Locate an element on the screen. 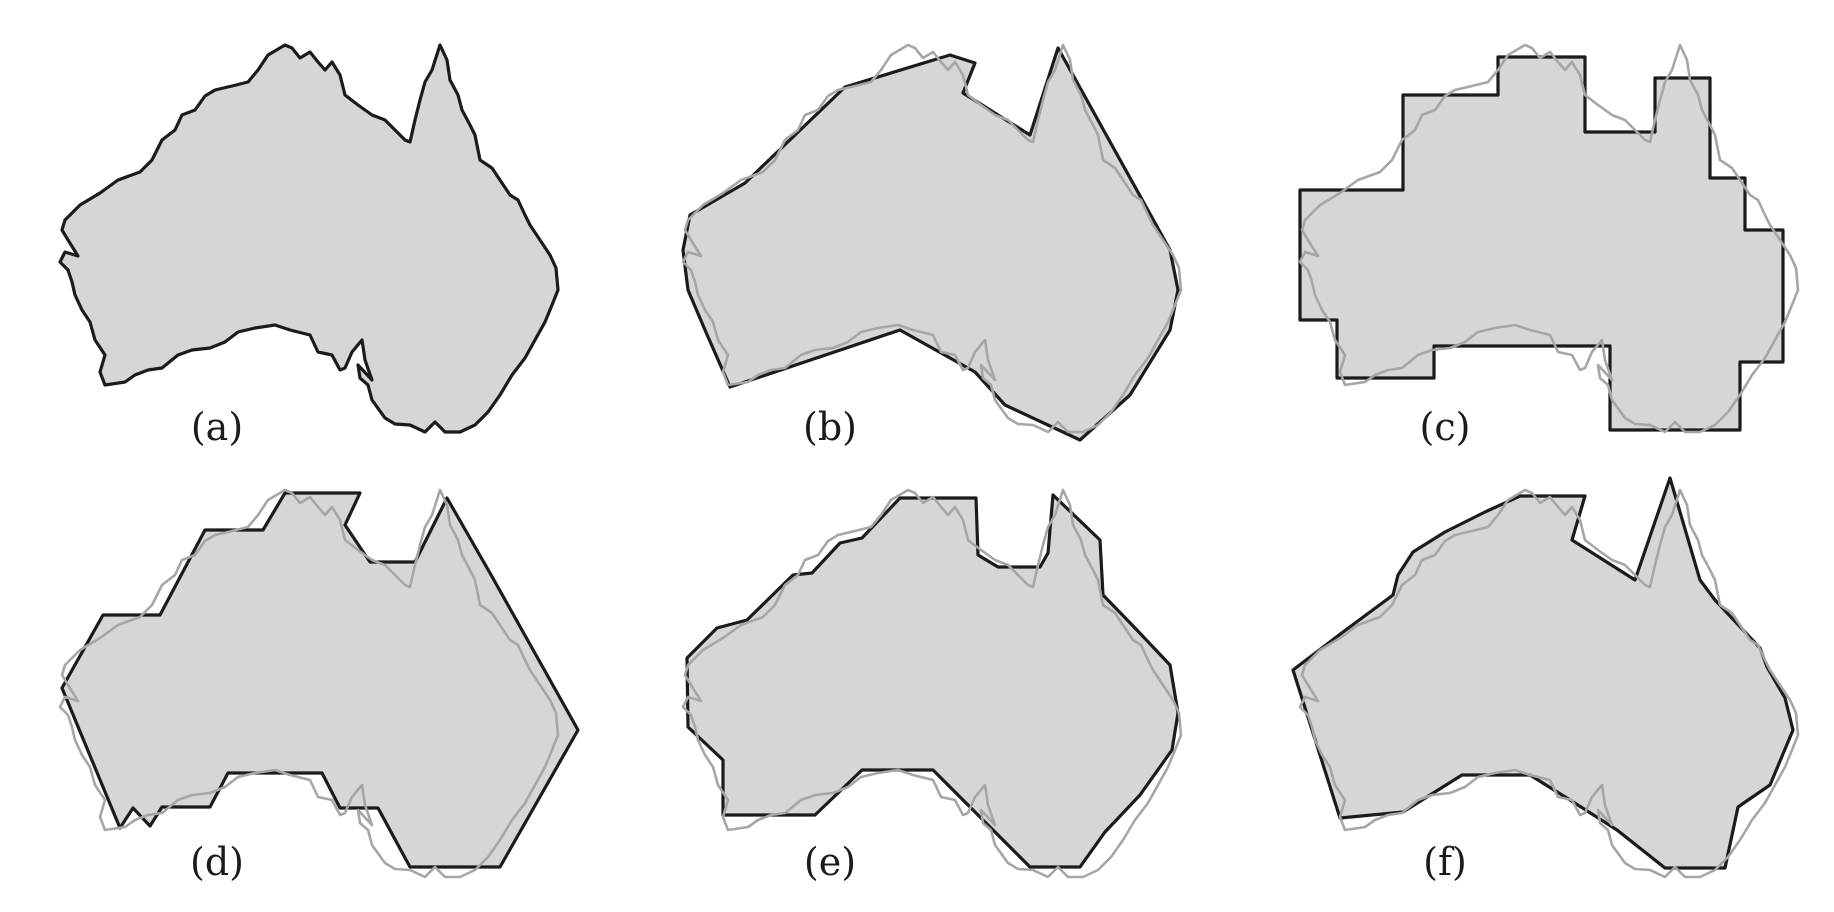 This screenshot has width=1834, height=912. octagonal-approximation is located at coordinates (932, 681).